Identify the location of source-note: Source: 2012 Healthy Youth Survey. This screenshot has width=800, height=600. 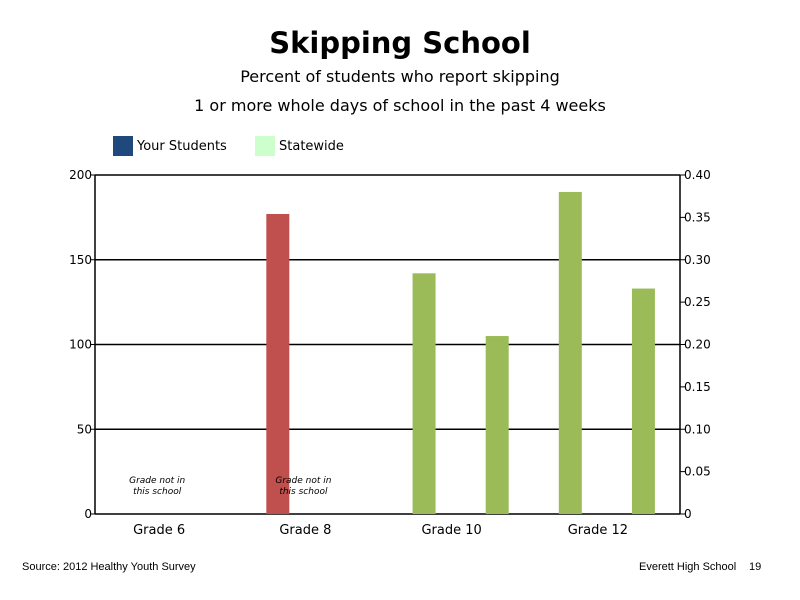
(109, 567).